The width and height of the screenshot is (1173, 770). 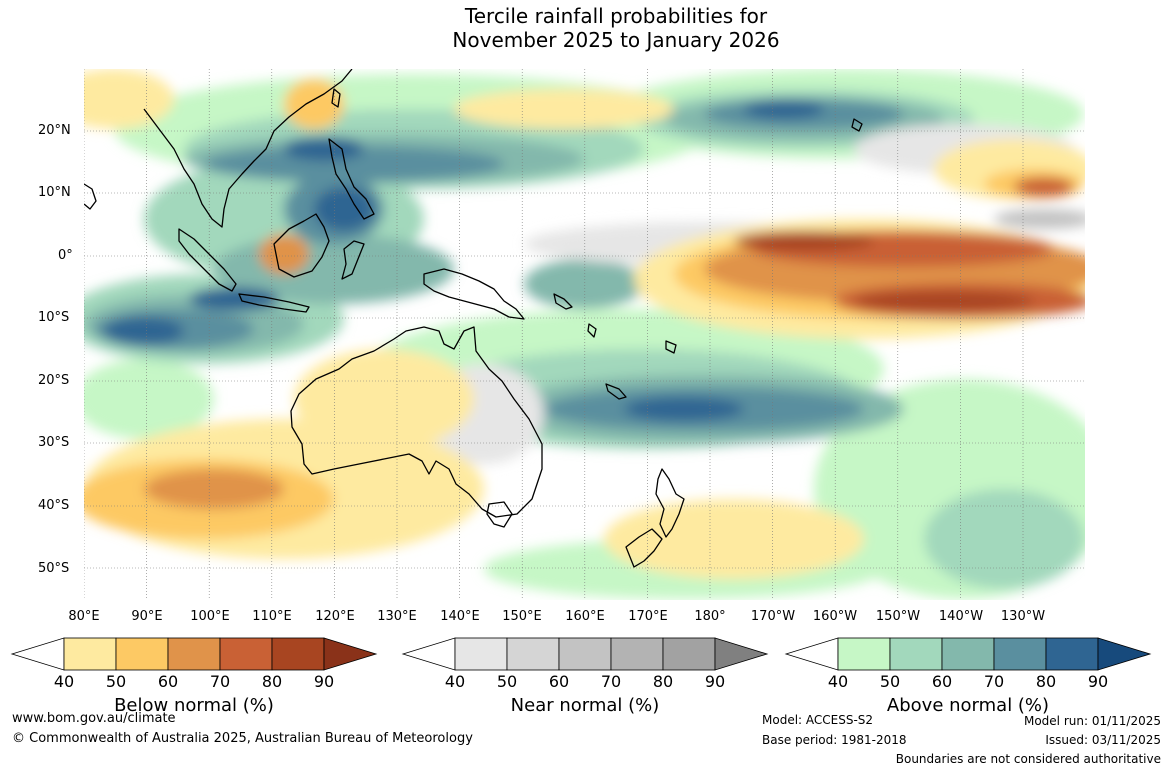 What do you see at coordinates (648, 616) in the screenshot?
I see `lon-label-170e: 170°E` at bounding box center [648, 616].